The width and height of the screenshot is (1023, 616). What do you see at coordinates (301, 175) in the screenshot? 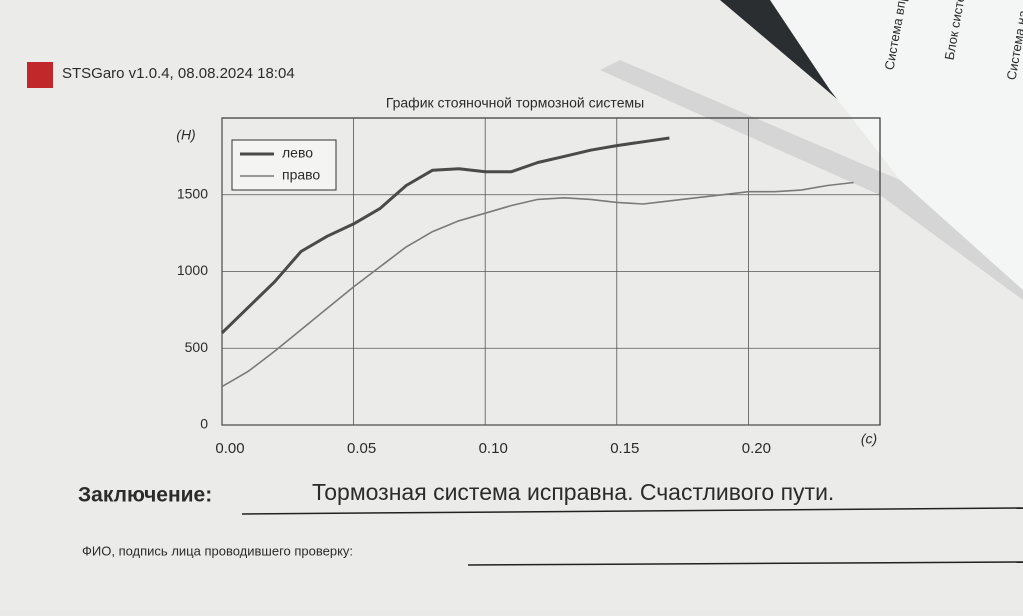
I see `legend-label: право` at bounding box center [301, 175].